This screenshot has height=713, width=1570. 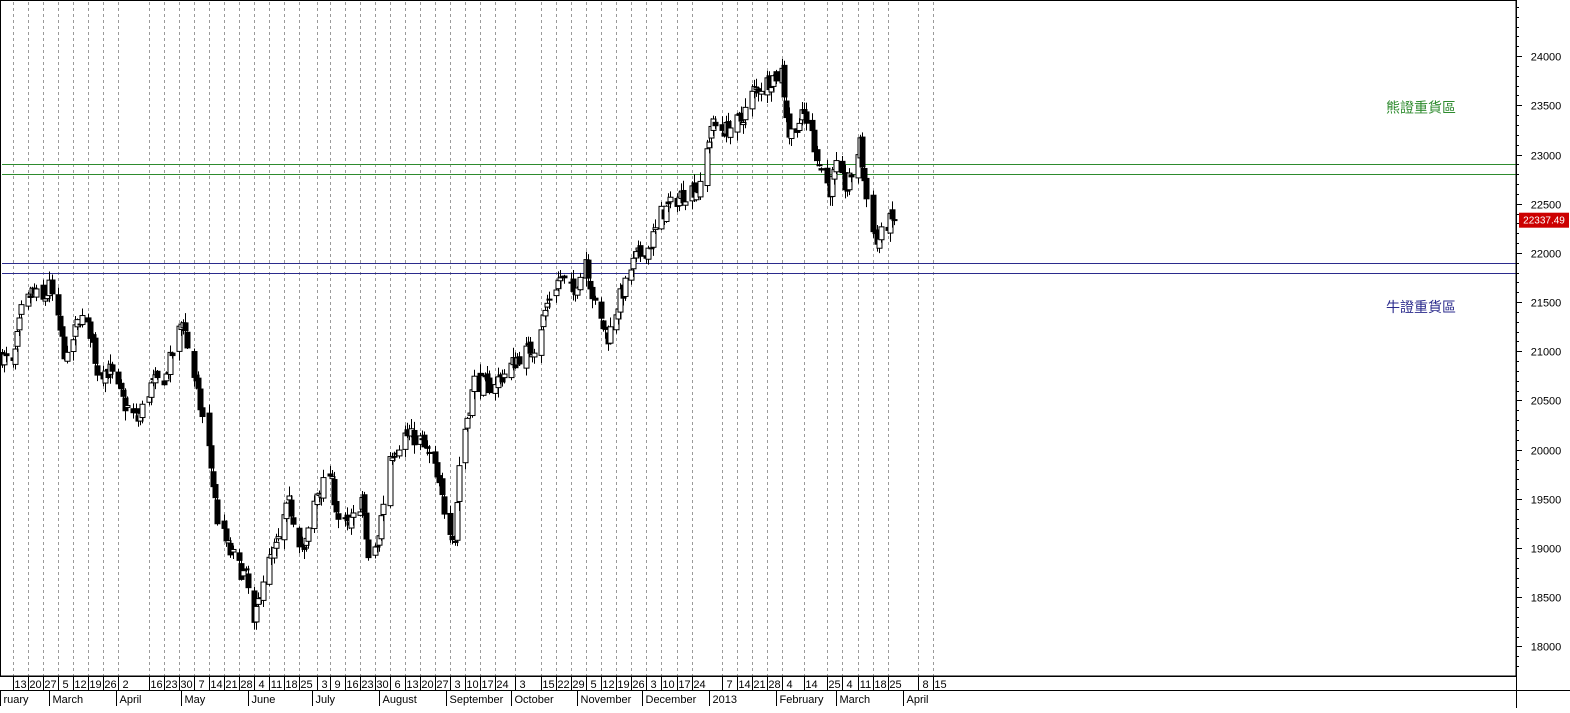 What do you see at coordinates (925, 685) in the screenshot?
I see `x-day-label: 8` at bounding box center [925, 685].